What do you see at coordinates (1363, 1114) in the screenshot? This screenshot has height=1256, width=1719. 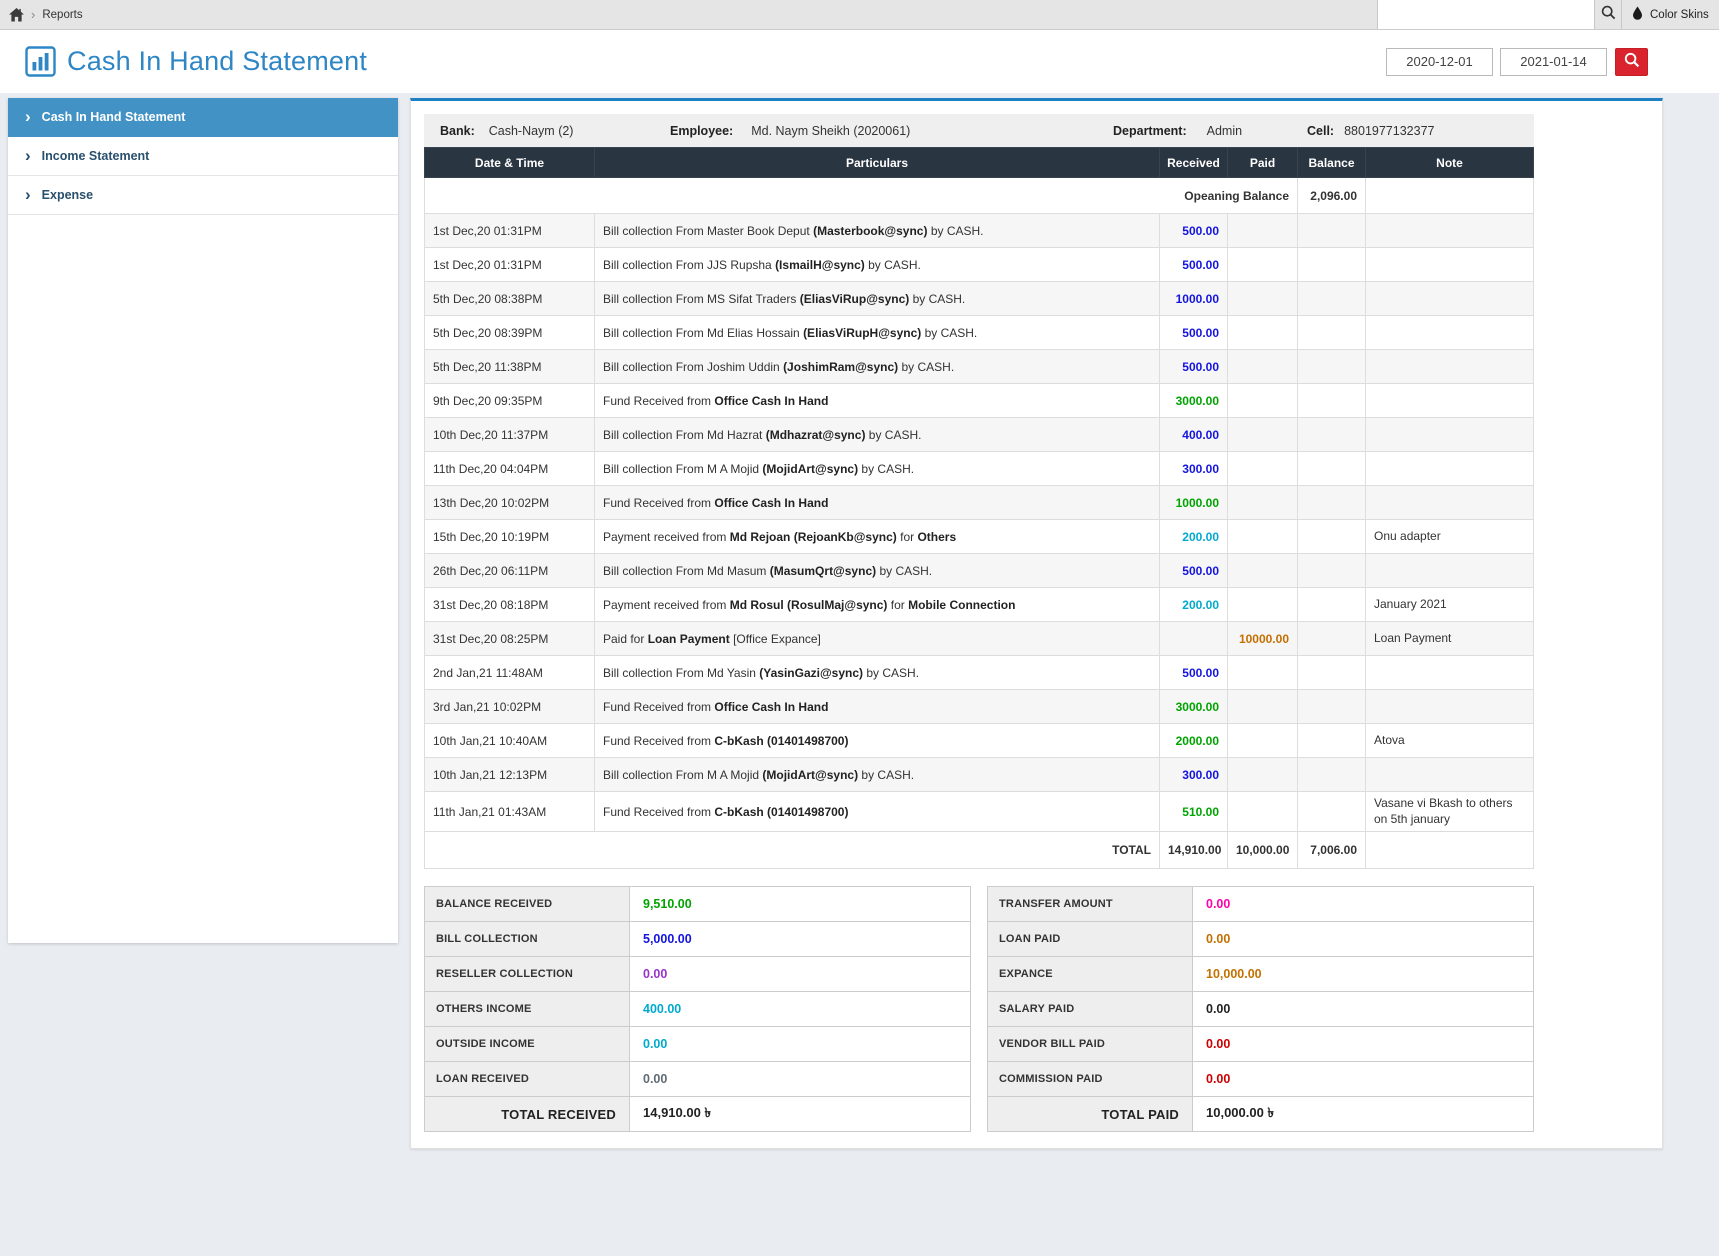 I see `summary-total-value: 10,000.00 ৳` at bounding box center [1363, 1114].